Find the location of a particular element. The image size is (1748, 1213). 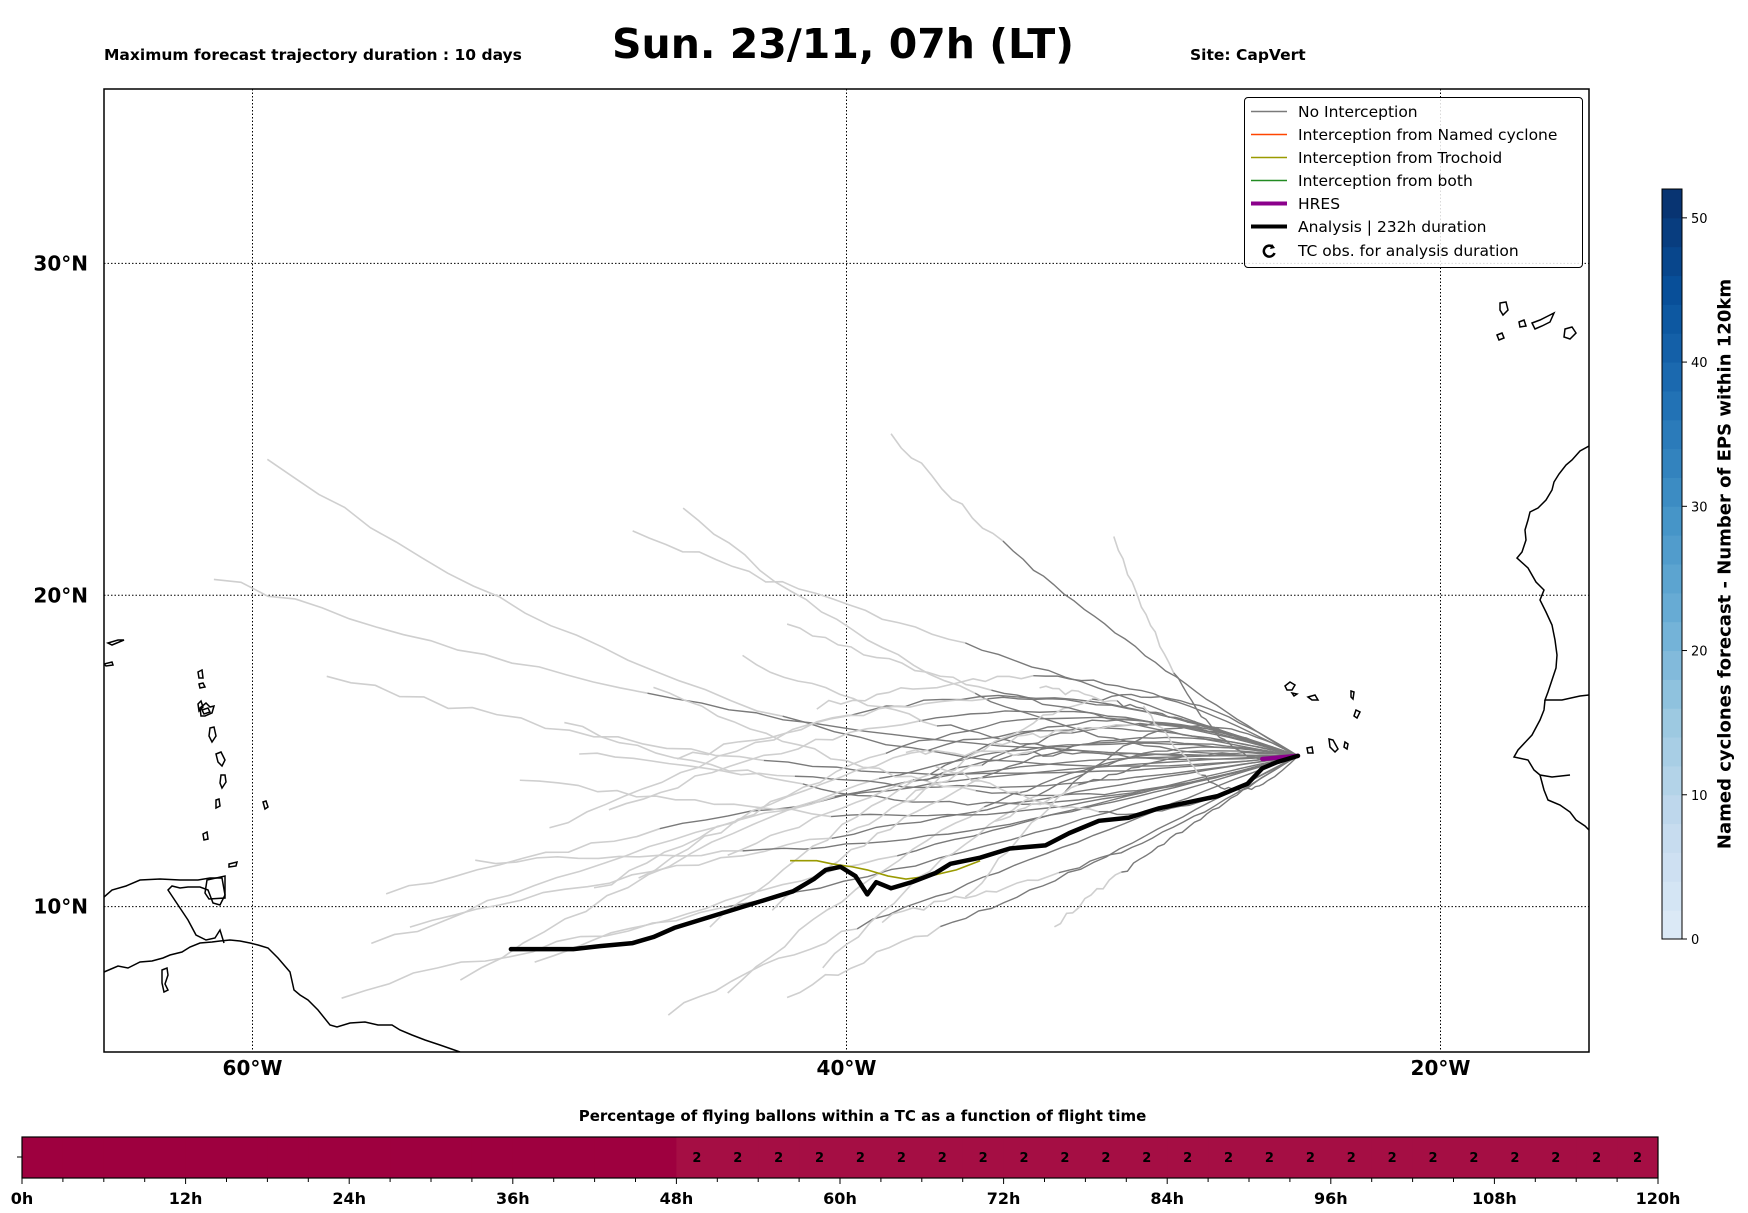

time-bar-tick-label: 12h is located at coordinates (186, 1198).